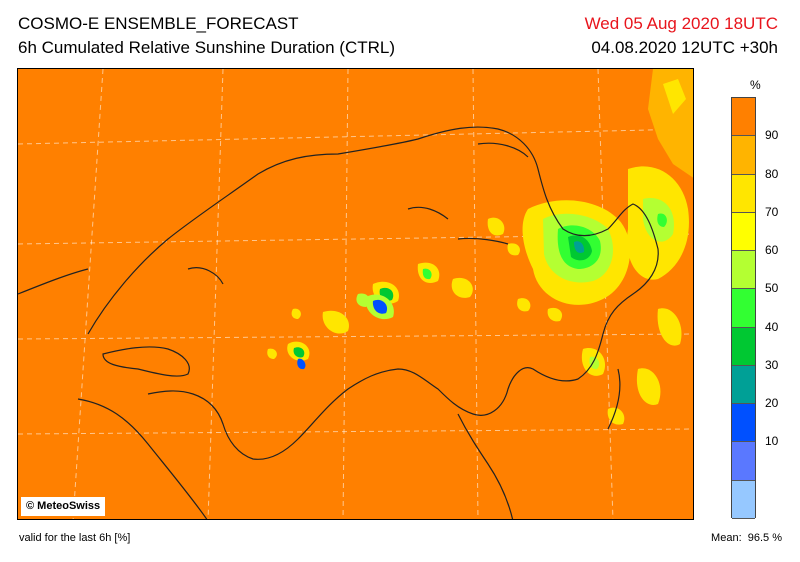 The width and height of the screenshot is (800, 562). What do you see at coordinates (772, 326) in the screenshot?
I see `legend-label: 40` at bounding box center [772, 326].